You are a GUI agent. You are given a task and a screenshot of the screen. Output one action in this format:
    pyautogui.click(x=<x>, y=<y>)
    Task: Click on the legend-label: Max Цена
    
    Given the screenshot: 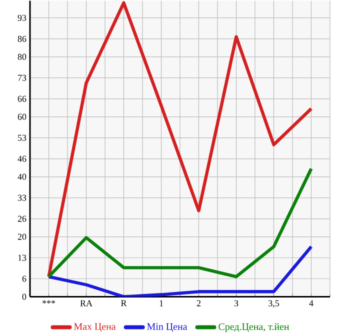 What is the action you would take?
    pyautogui.click(x=95, y=327)
    